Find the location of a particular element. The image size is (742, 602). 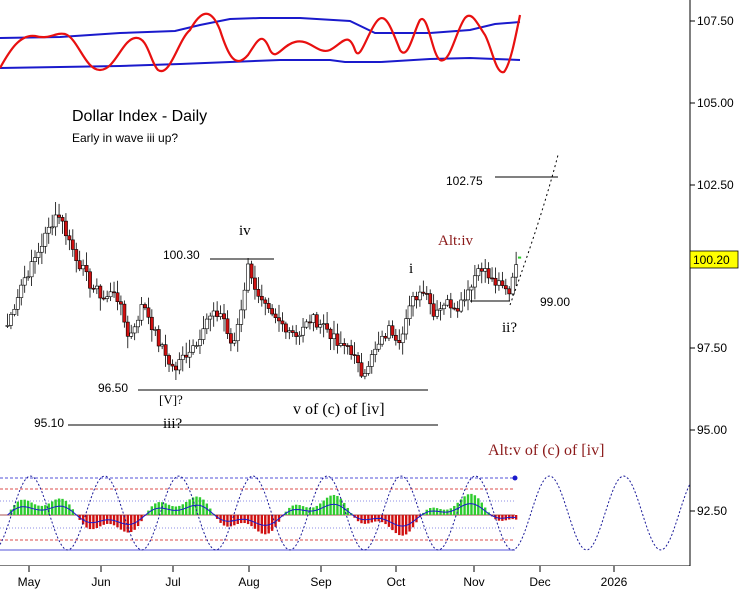

level-label-102-75: 102.75 is located at coordinates (464, 181).